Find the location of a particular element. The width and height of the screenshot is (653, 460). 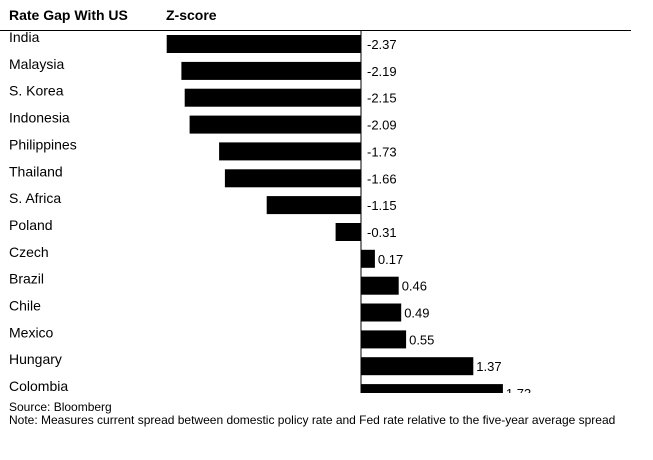

country-column-title: Rate Gap With US is located at coordinates (68, 15).